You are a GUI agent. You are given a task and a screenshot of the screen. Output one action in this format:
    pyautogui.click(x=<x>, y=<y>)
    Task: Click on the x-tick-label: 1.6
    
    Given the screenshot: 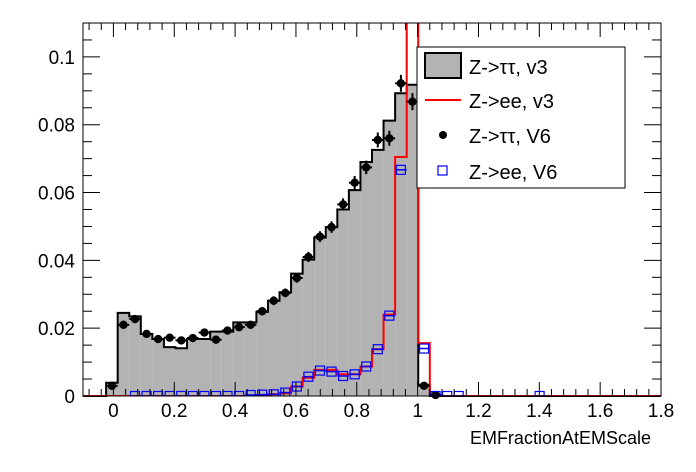 What is the action you would take?
    pyautogui.click(x=600, y=411)
    